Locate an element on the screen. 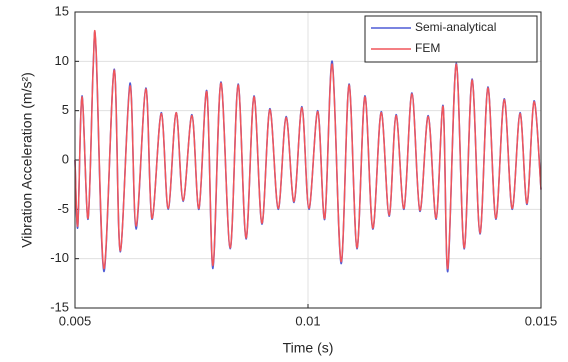  legend-box is located at coordinates (451, 39).